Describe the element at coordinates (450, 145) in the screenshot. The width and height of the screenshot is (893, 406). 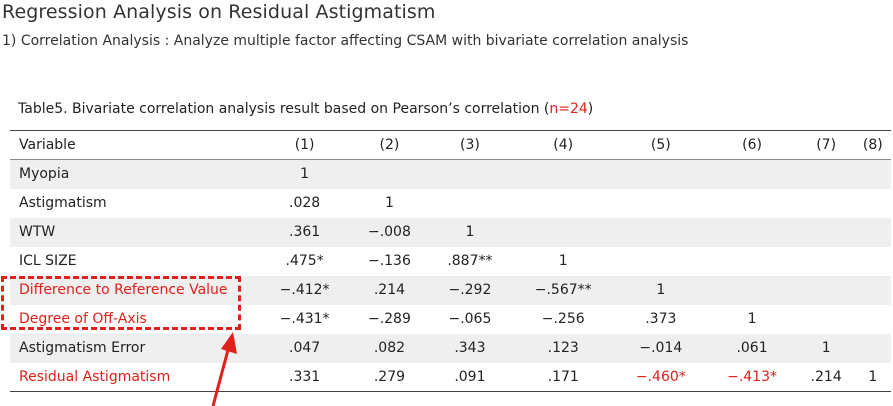
I see `table-header-row: Variable (1) (2) (3) (4) (5) (6) (7) (8)` at that location.